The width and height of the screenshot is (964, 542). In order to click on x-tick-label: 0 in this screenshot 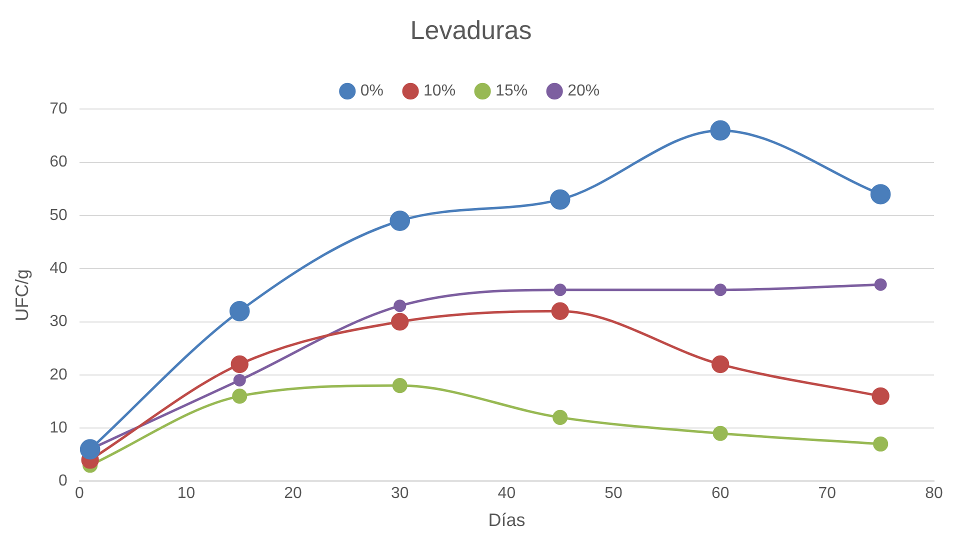, I will do `click(79, 493)`.